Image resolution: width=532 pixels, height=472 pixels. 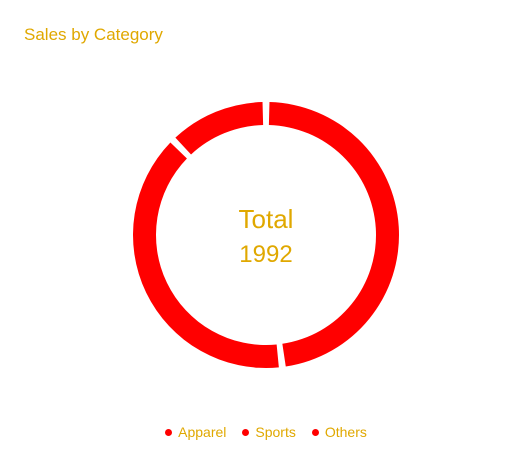 What do you see at coordinates (275, 432) in the screenshot?
I see `legend-label: Sports` at bounding box center [275, 432].